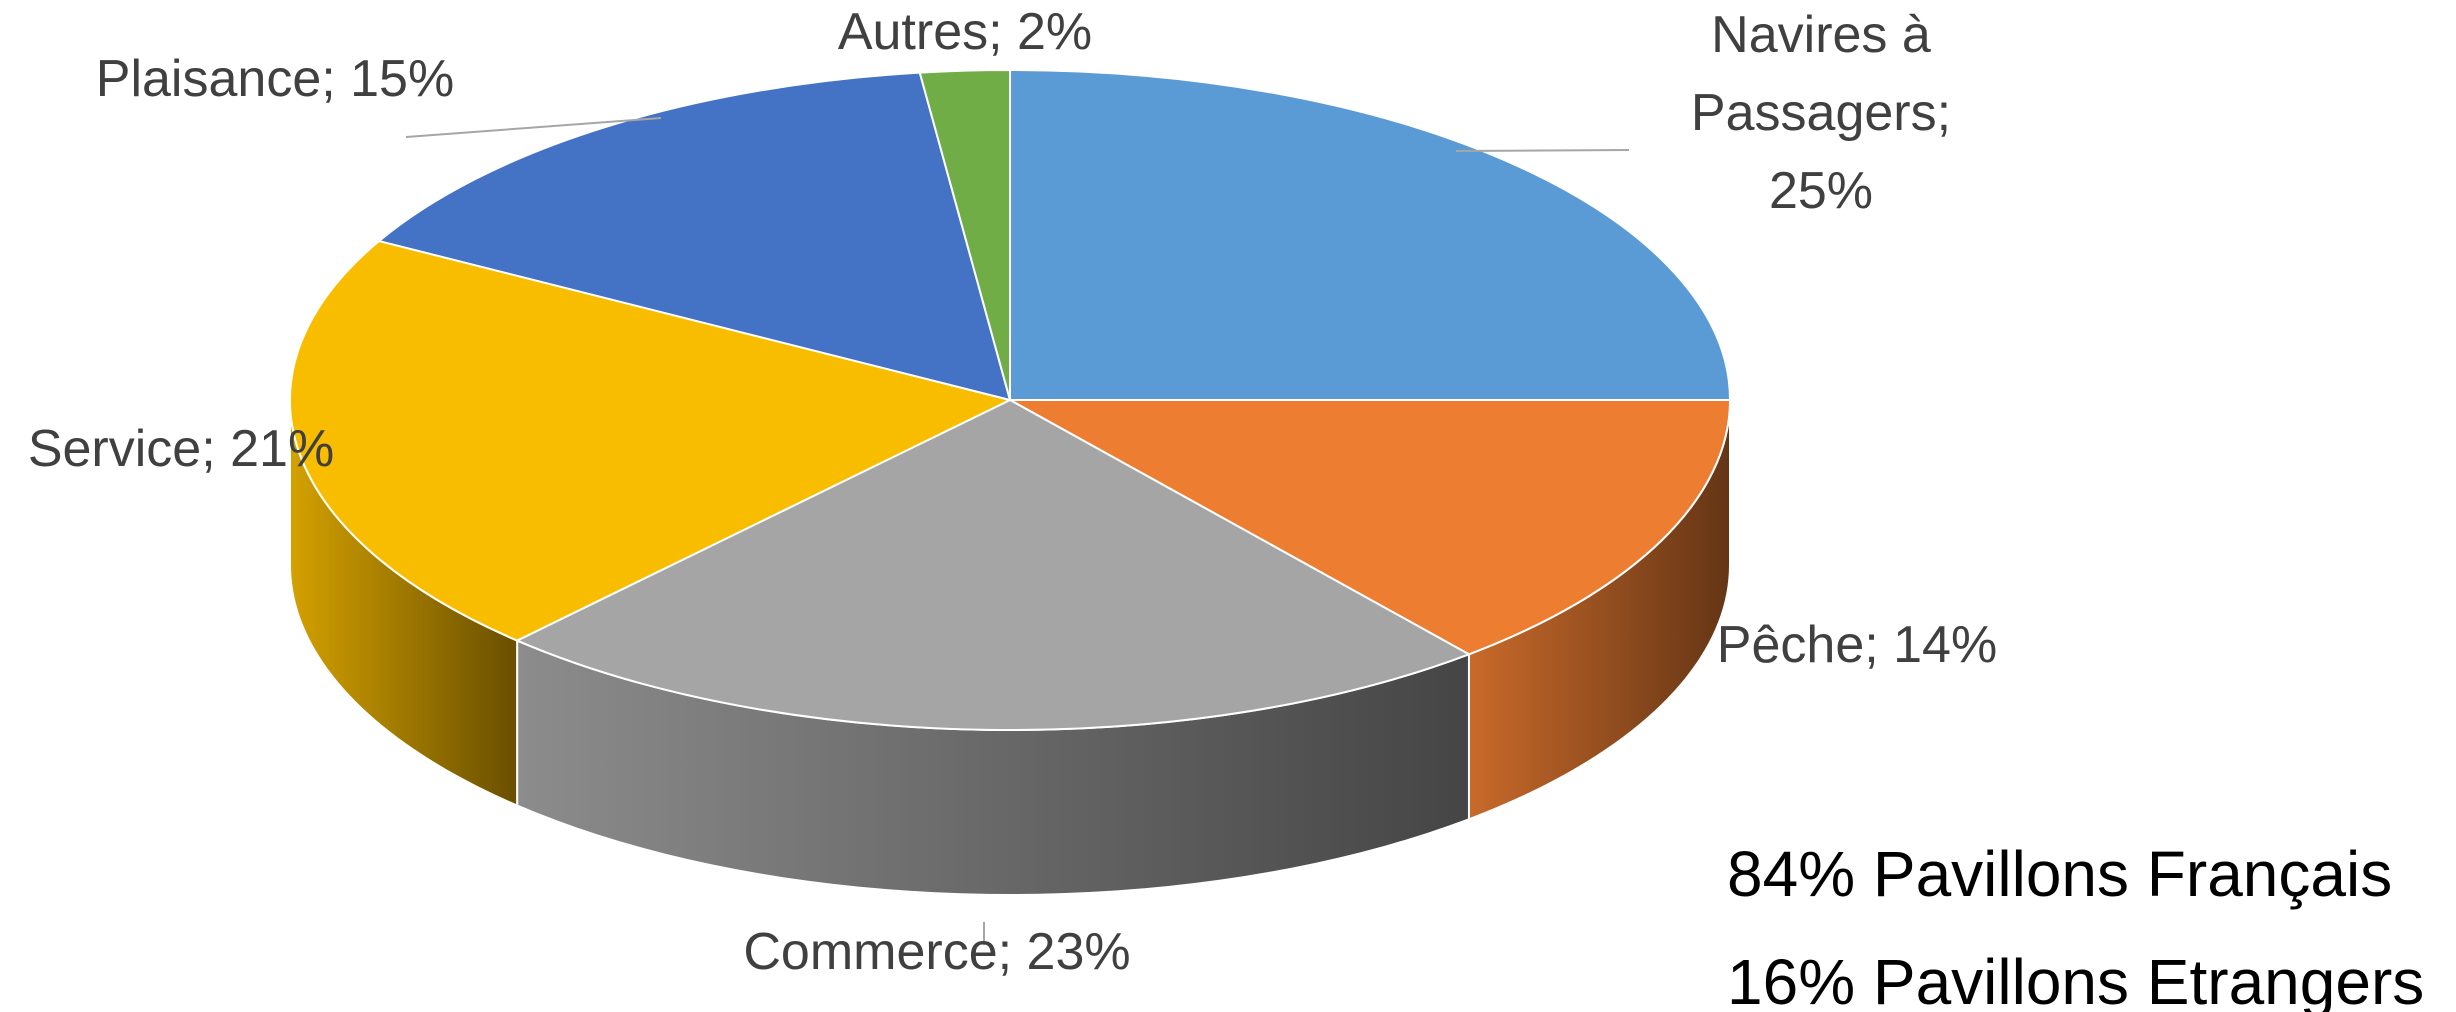  Describe the element at coordinates (965, 32) in the screenshot. I see `data-label: Autres; 2%` at that location.